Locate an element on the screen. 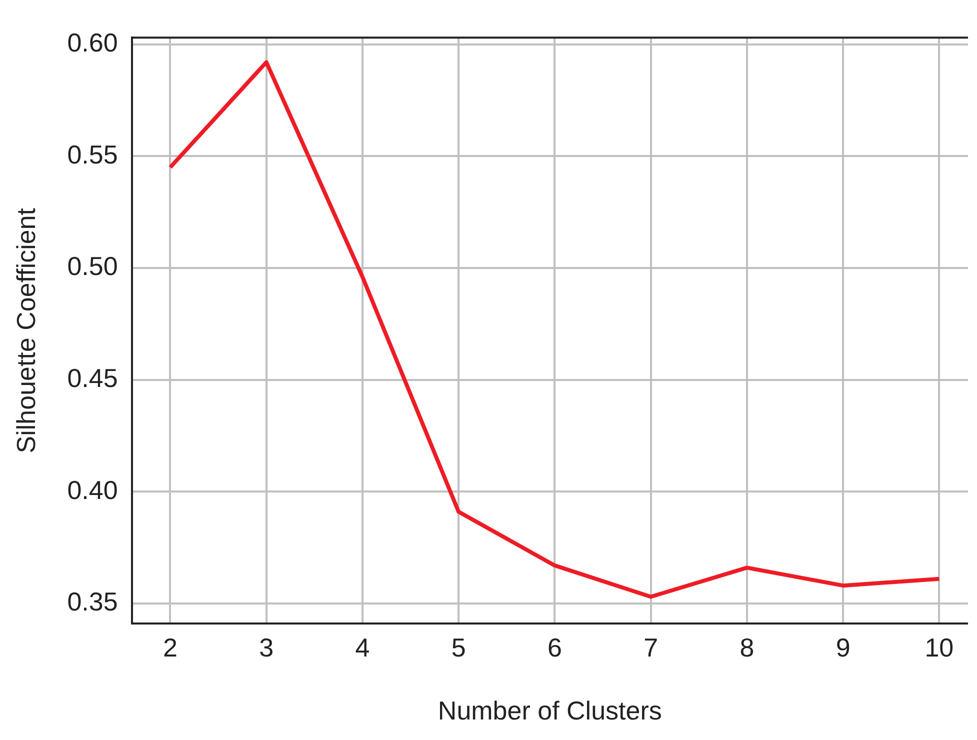 The image size is (977, 740). x-tick-label: 5 is located at coordinates (458, 647).